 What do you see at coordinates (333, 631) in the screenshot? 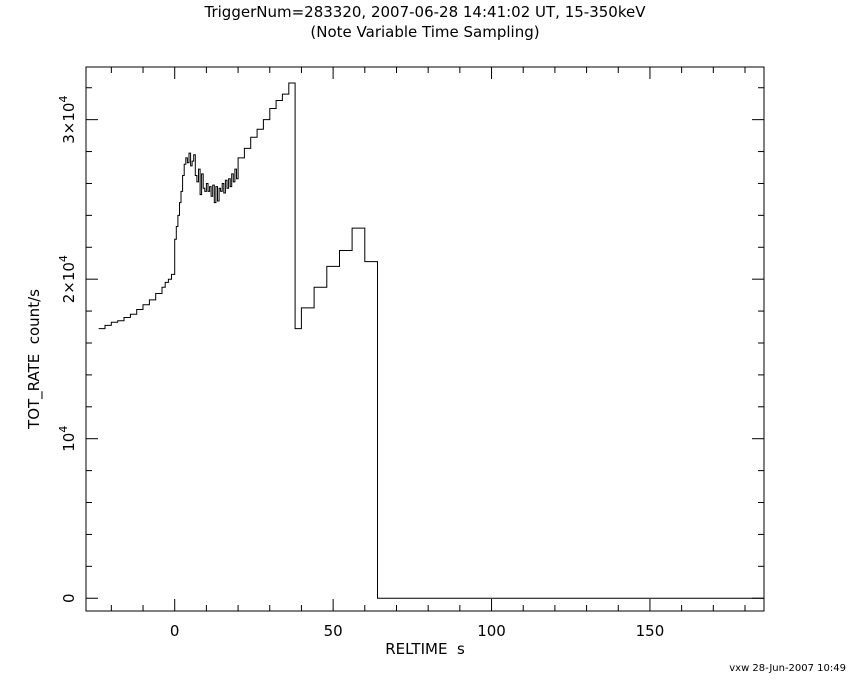
I see `x-tick-label: 50` at bounding box center [333, 631].